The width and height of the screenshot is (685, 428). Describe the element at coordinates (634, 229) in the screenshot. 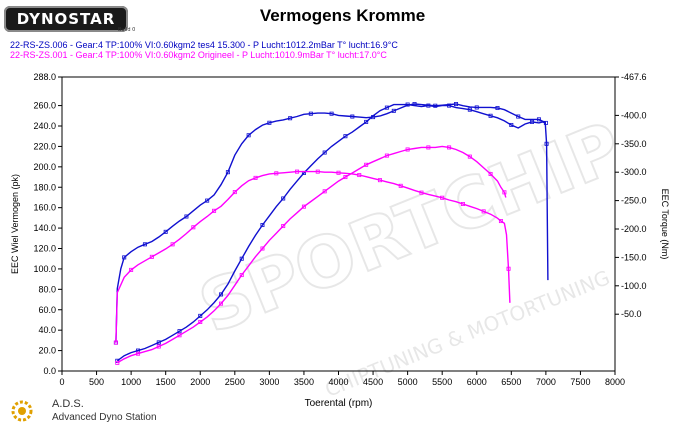

I see `y2-tick-label: -200.0` at that location.